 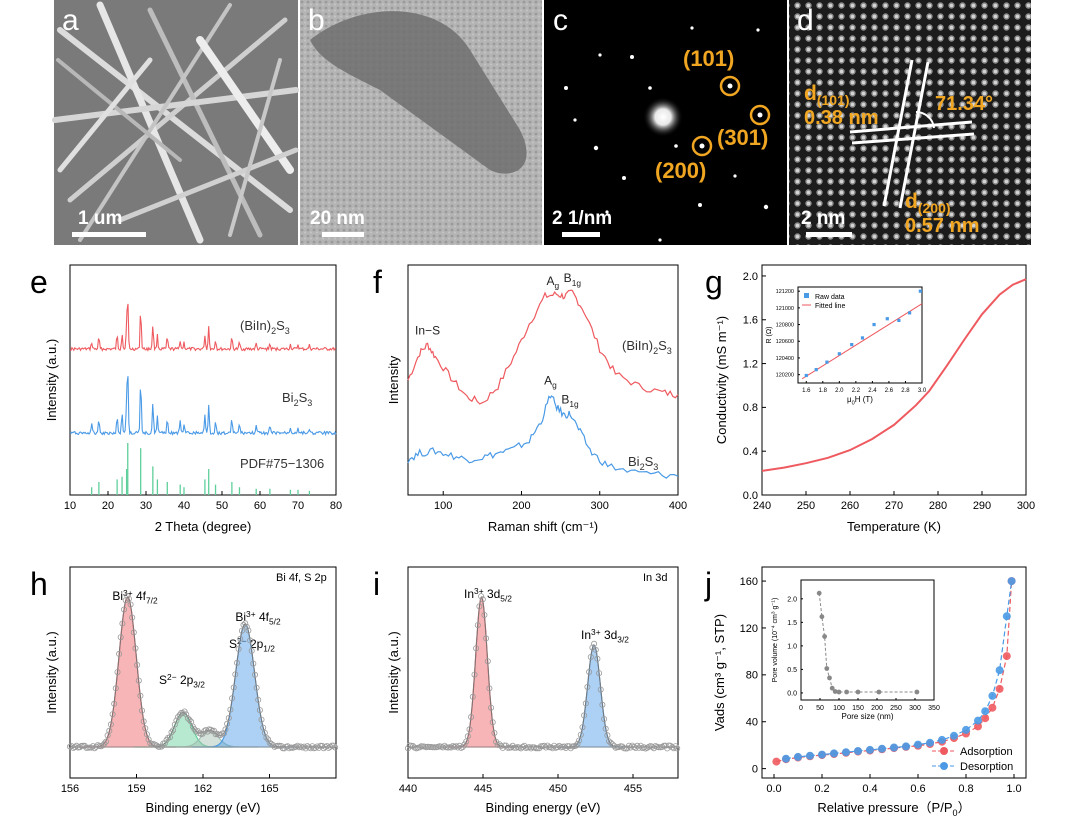 I want to click on x-axis-title-g: Temperature (K), so click(x=894, y=526).